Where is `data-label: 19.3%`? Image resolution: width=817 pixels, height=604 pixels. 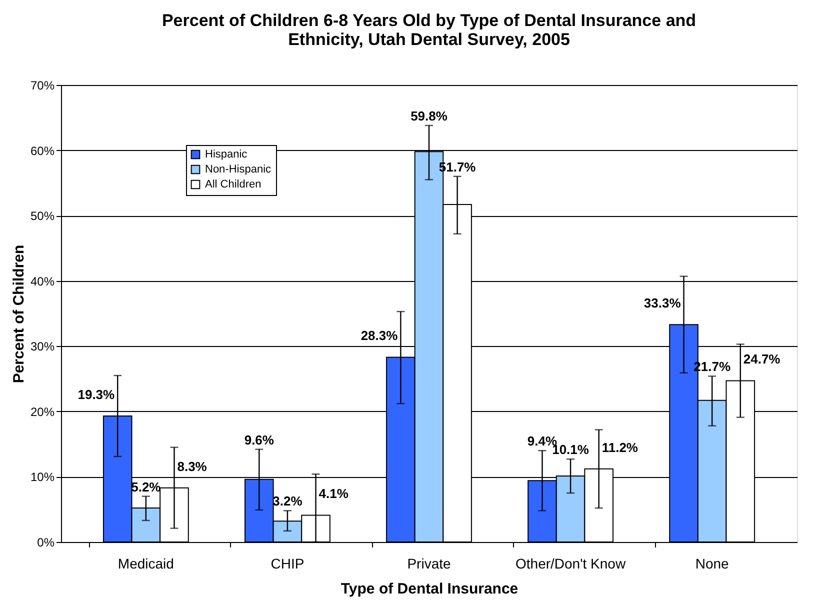 data-label: 19.3% is located at coordinates (97, 394).